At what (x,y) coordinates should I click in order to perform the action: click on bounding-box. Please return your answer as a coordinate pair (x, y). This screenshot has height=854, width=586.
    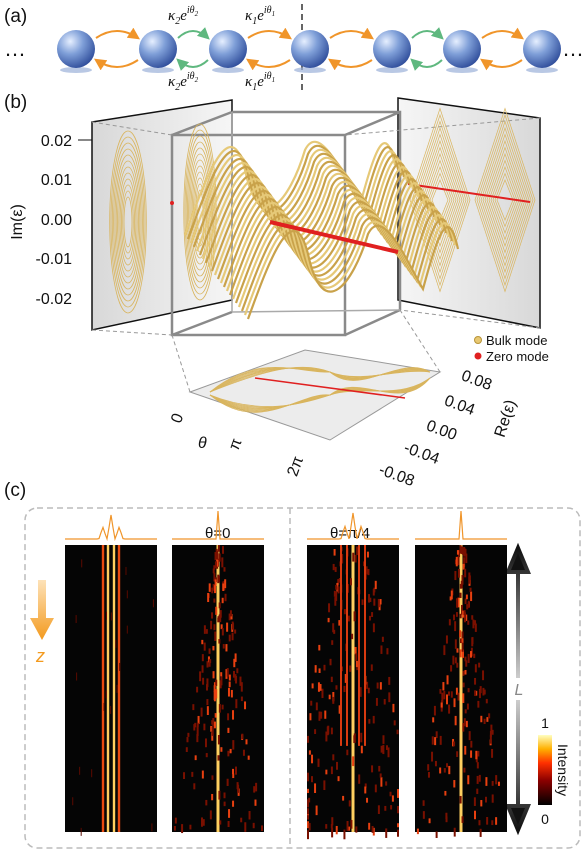
    Looking at the image, I should click on (286, 223).